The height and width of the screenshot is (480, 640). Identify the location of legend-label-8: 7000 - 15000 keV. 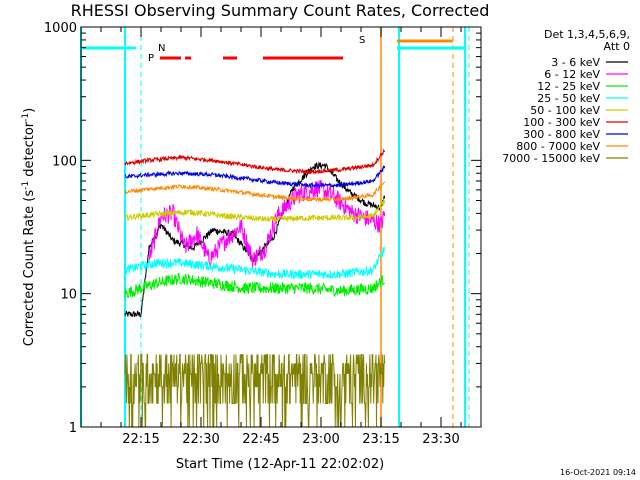
(551, 158).